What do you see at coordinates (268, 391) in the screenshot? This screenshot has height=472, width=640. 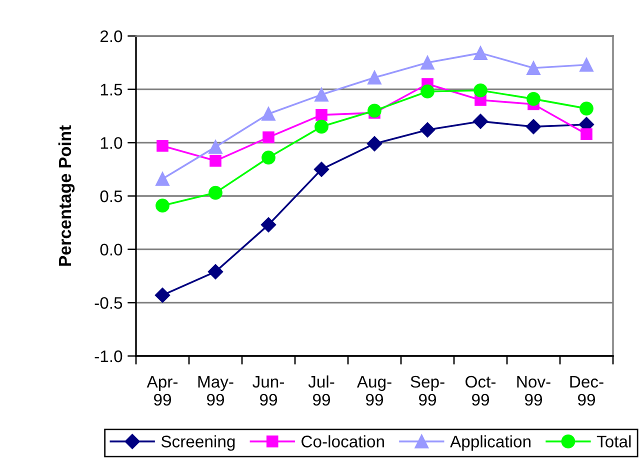 I see `x-tick-label: Jun-99` at bounding box center [268, 391].